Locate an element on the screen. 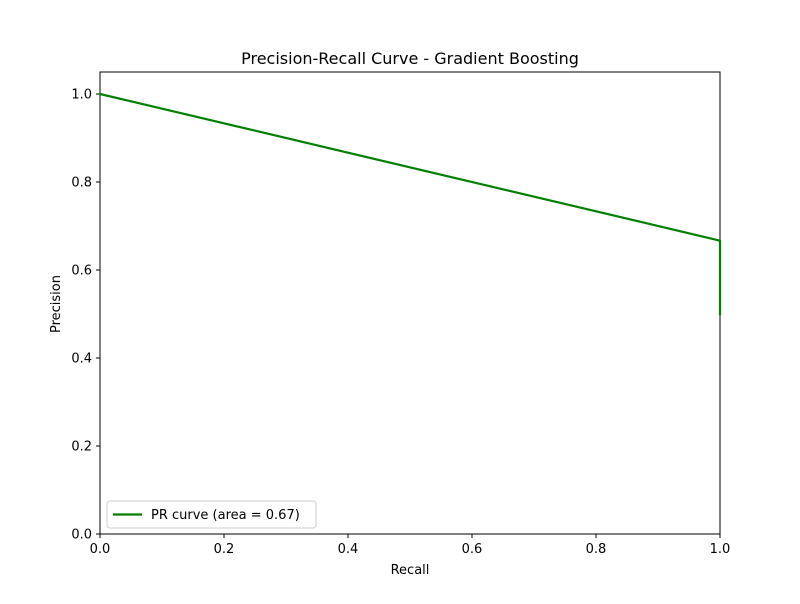 The height and width of the screenshot is (604, 800). legend-box is located at coordinates (211, 514).